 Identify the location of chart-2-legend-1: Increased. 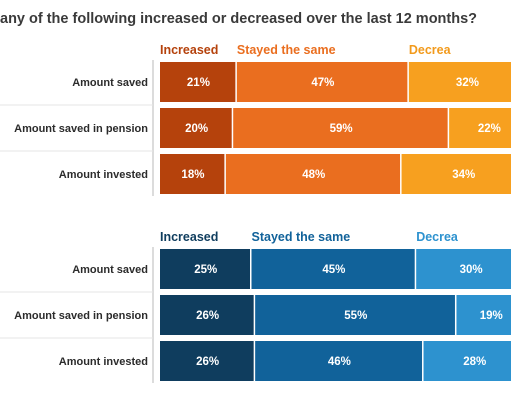
(189, 237).